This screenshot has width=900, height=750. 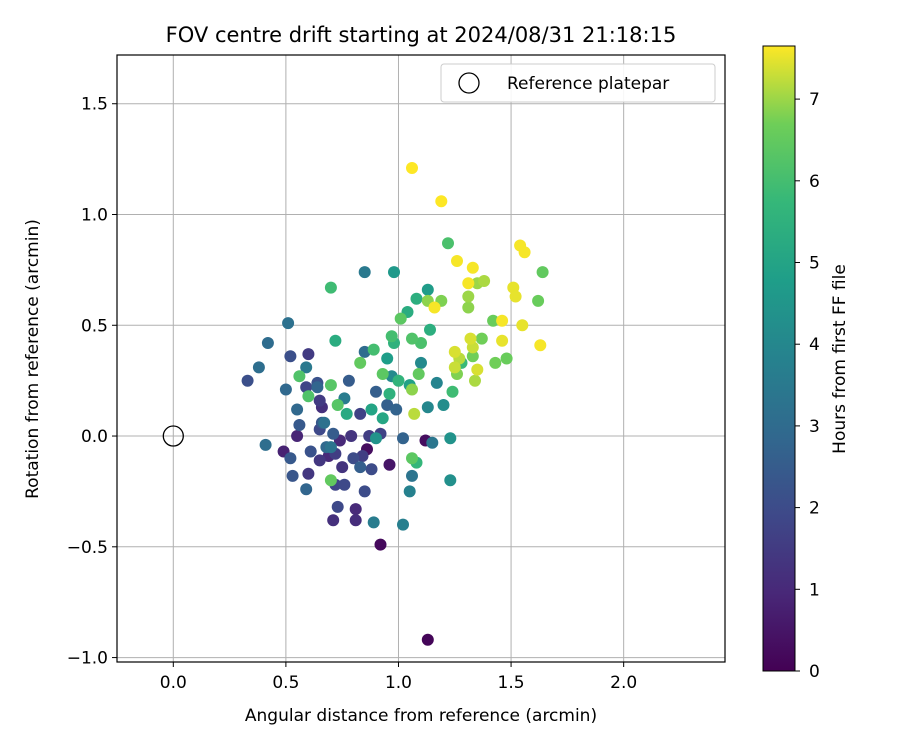 What do you see at coordinates (398, 677) in the screenshot?
I see `x-axis-ticks: 0.0 0.5 1.0 1.5 2.0` at bounding box center [398, 677].